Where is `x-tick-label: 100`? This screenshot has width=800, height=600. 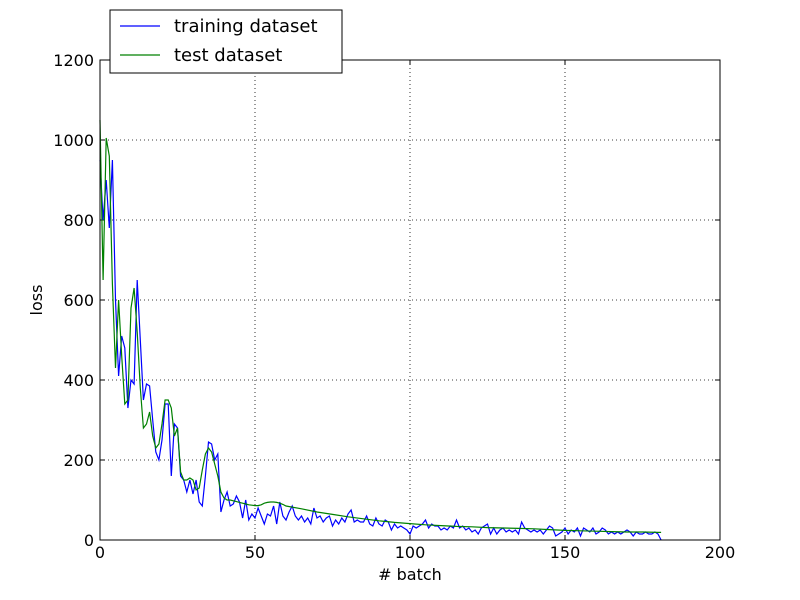 x-tick-label: 100 is located at coordinates (410, 552).